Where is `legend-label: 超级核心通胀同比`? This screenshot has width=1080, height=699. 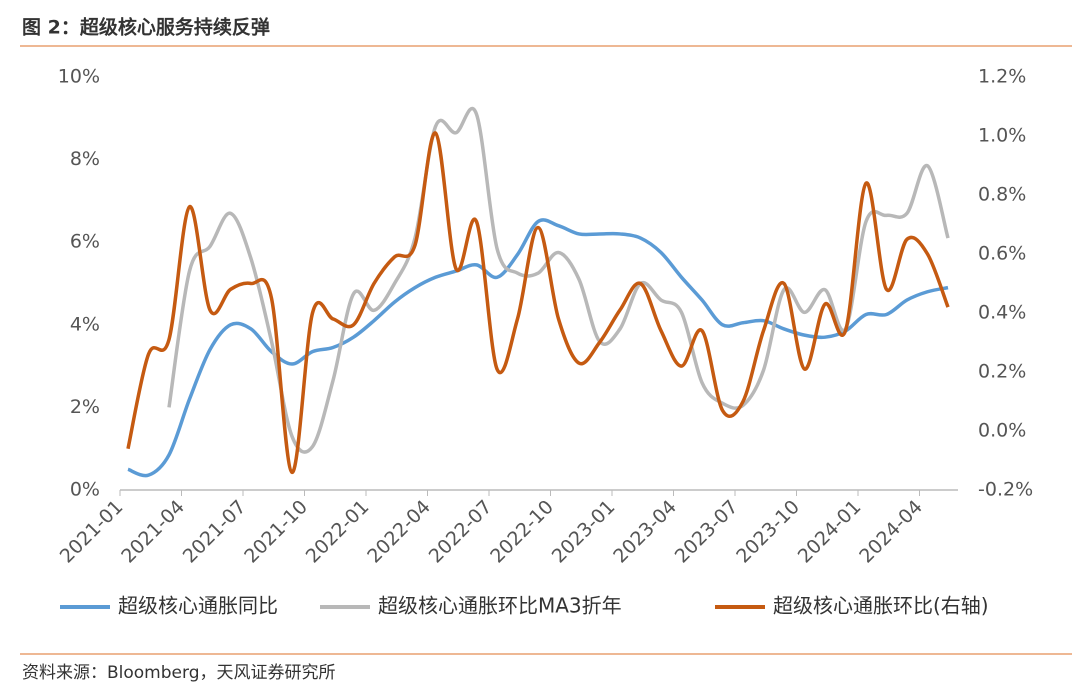 legend-label: 超级核心通胀同比 is located at coordinates (198, 606).